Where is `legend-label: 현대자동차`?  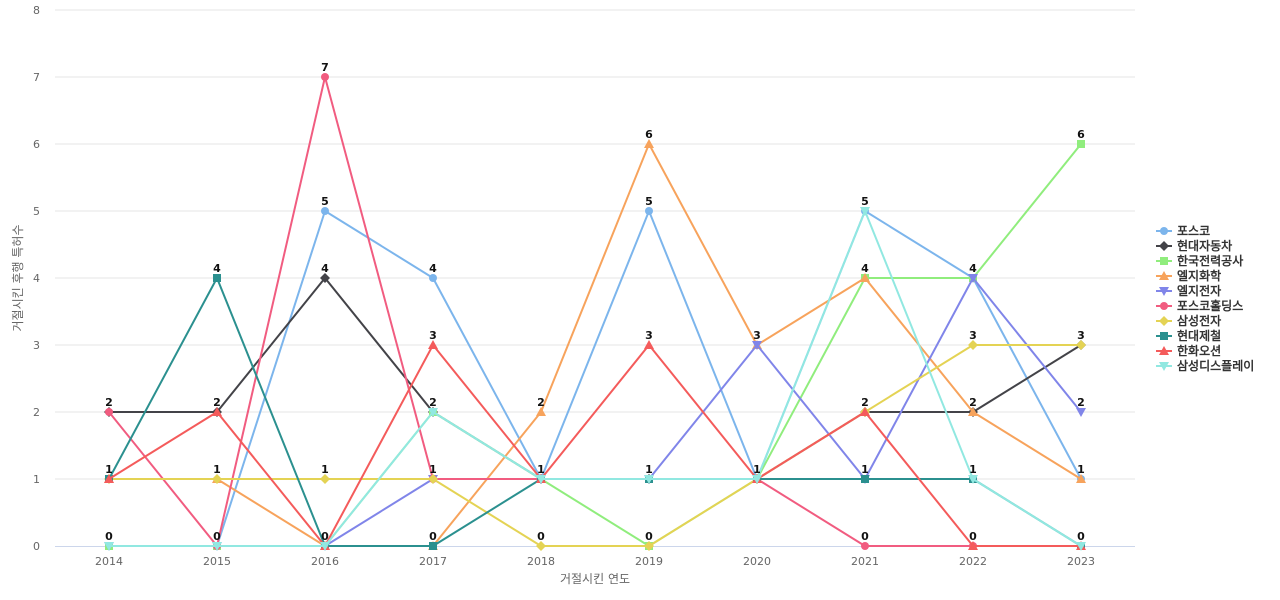 legend-label: 현대자동차 is located at coordinates (1204, 245).